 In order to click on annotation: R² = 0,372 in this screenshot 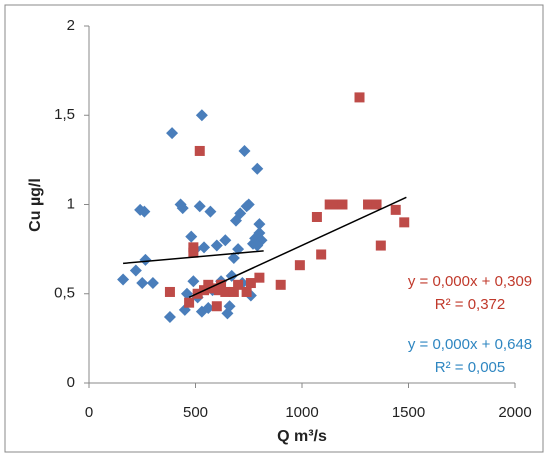, I will do `click(470, 304)`.